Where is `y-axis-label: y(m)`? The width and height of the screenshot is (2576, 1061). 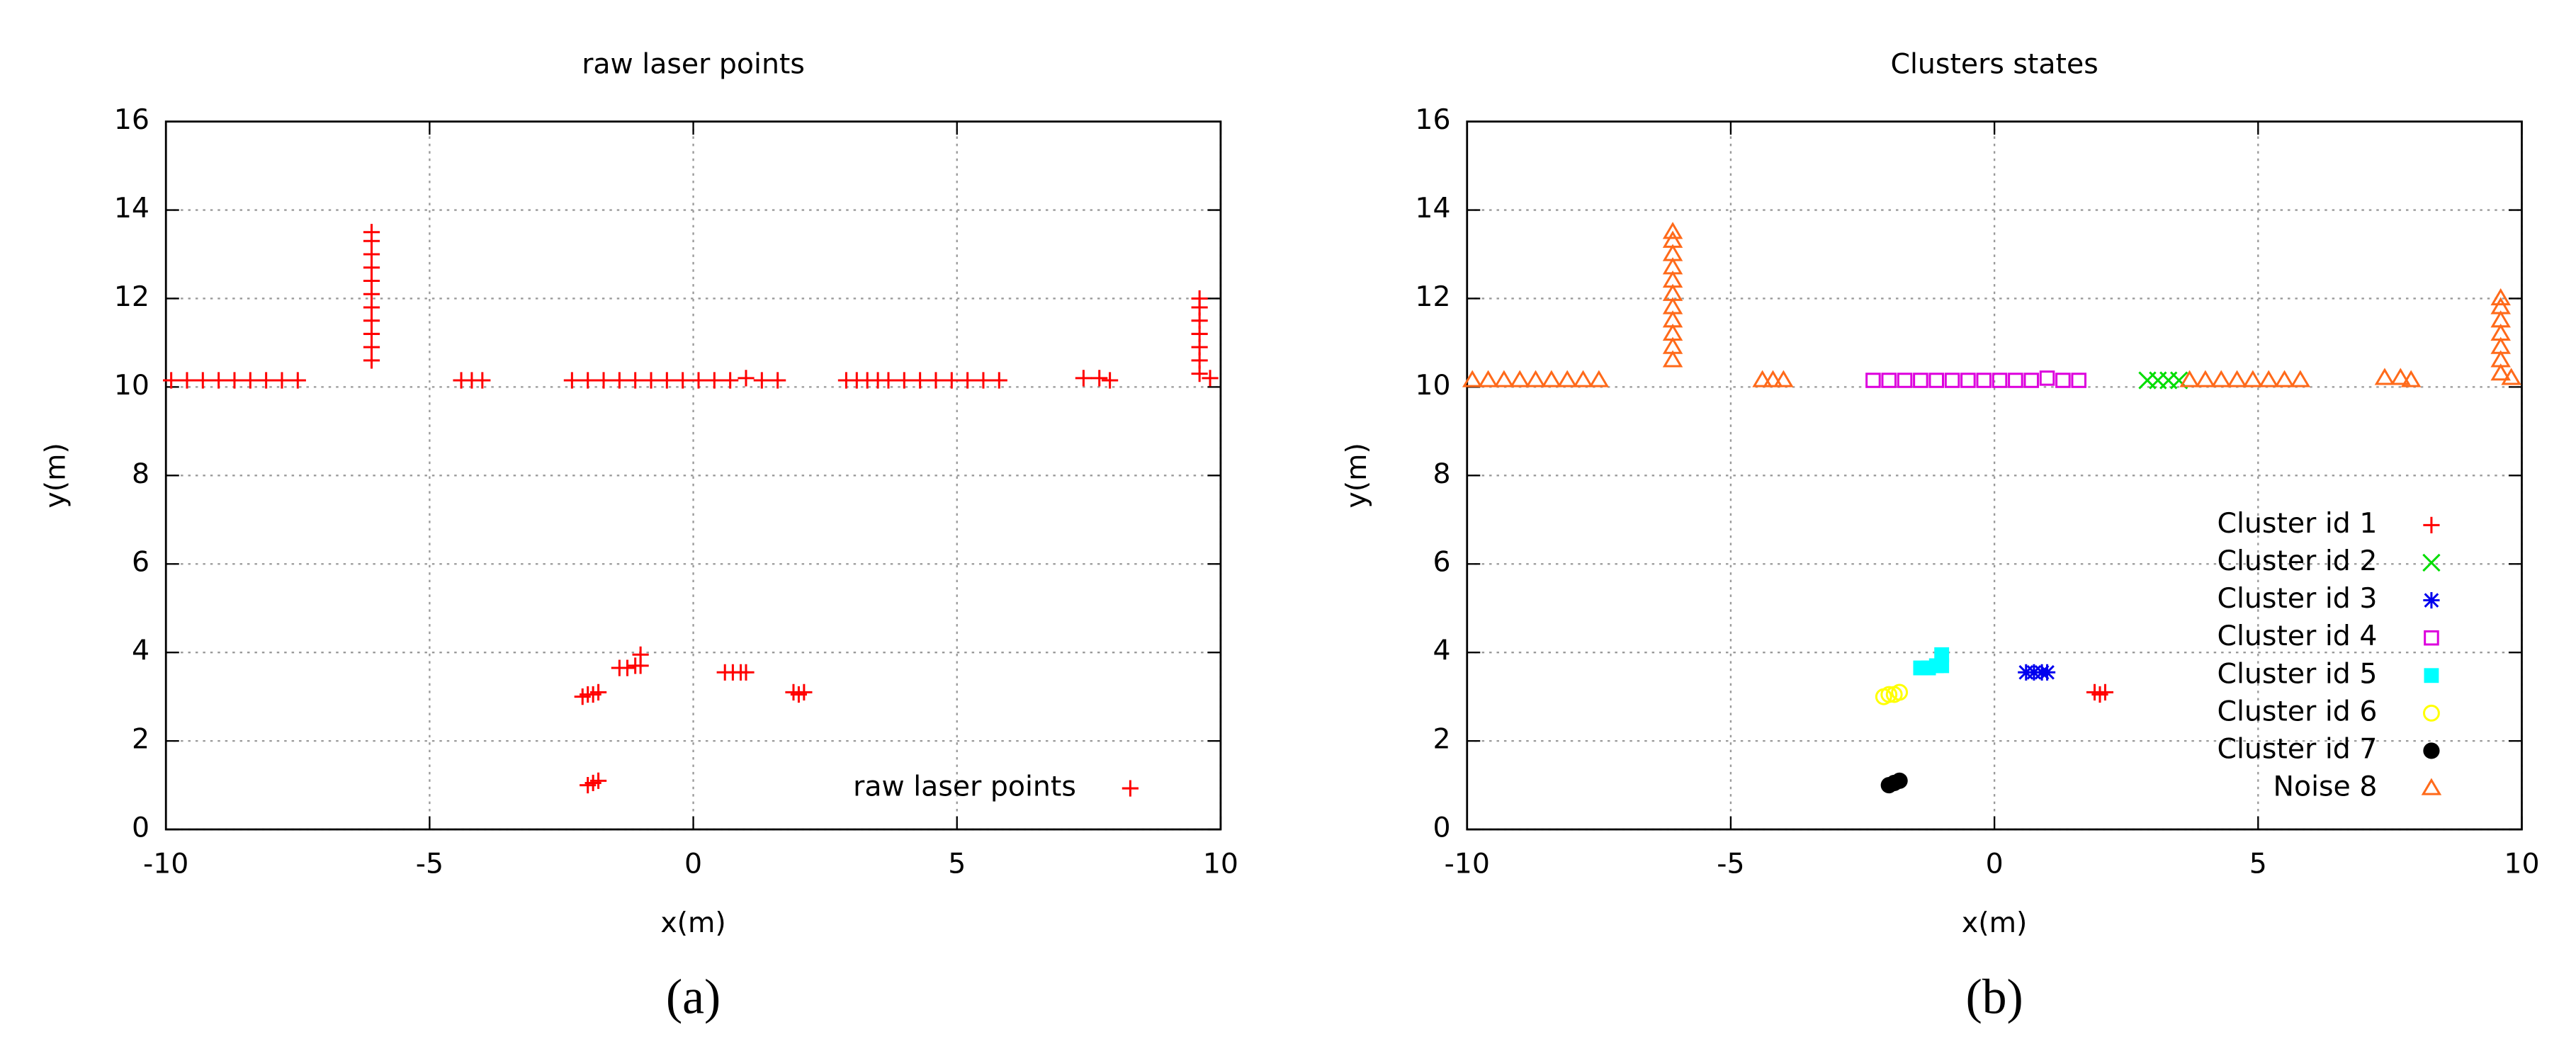 y-axis-label: y(m) is located at coordinates (56, 476).